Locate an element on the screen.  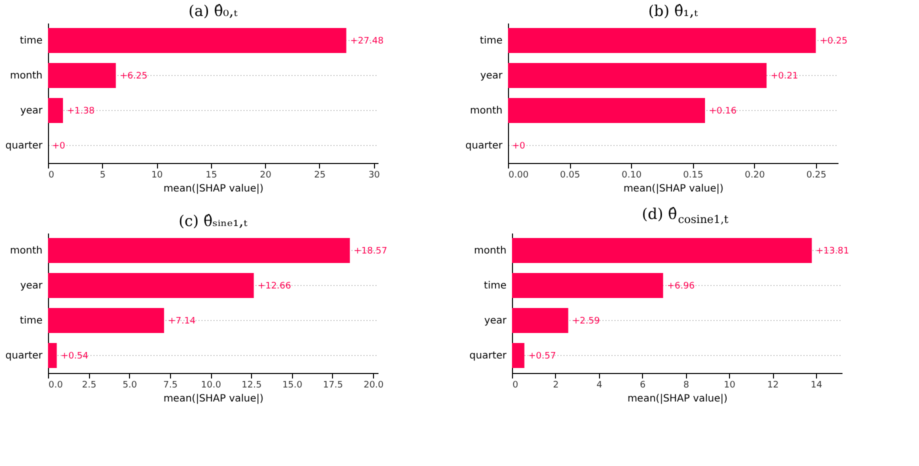
x-tick-label: 14 is located at coordinates (816, 385).